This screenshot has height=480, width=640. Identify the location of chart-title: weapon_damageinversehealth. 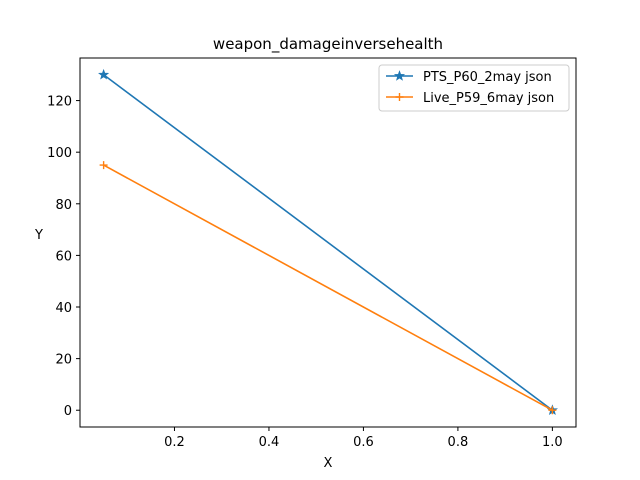
(328, 44).